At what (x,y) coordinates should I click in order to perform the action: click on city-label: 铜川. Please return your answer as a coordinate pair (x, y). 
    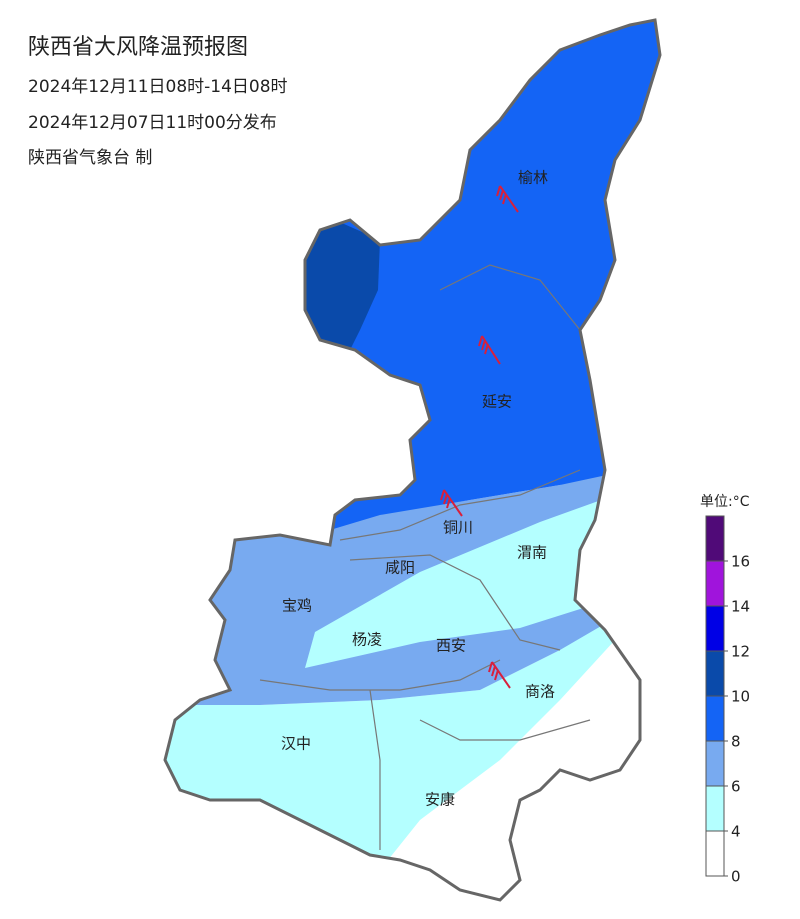
    Looking at the image, I should click on (458, 528).